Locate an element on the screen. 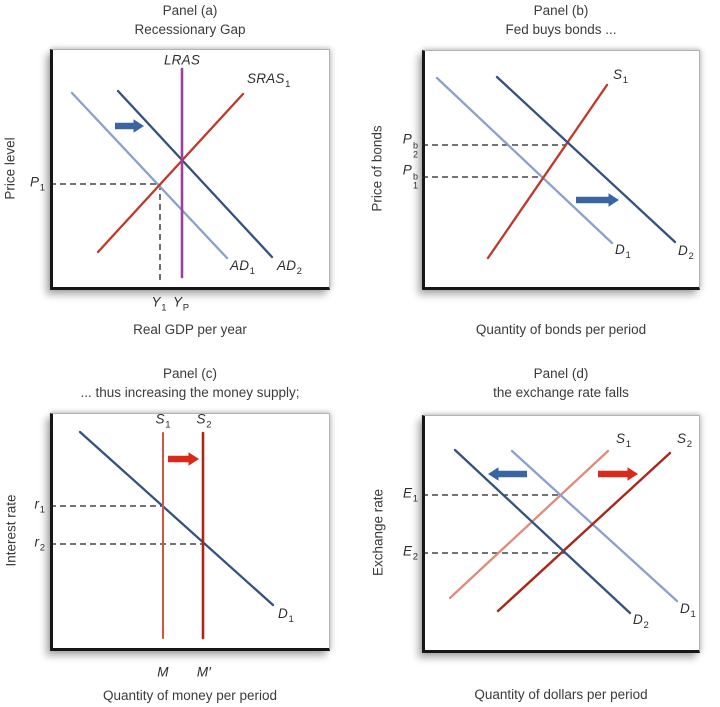  label-lras: LRAS is located at coordinates (182, 60).